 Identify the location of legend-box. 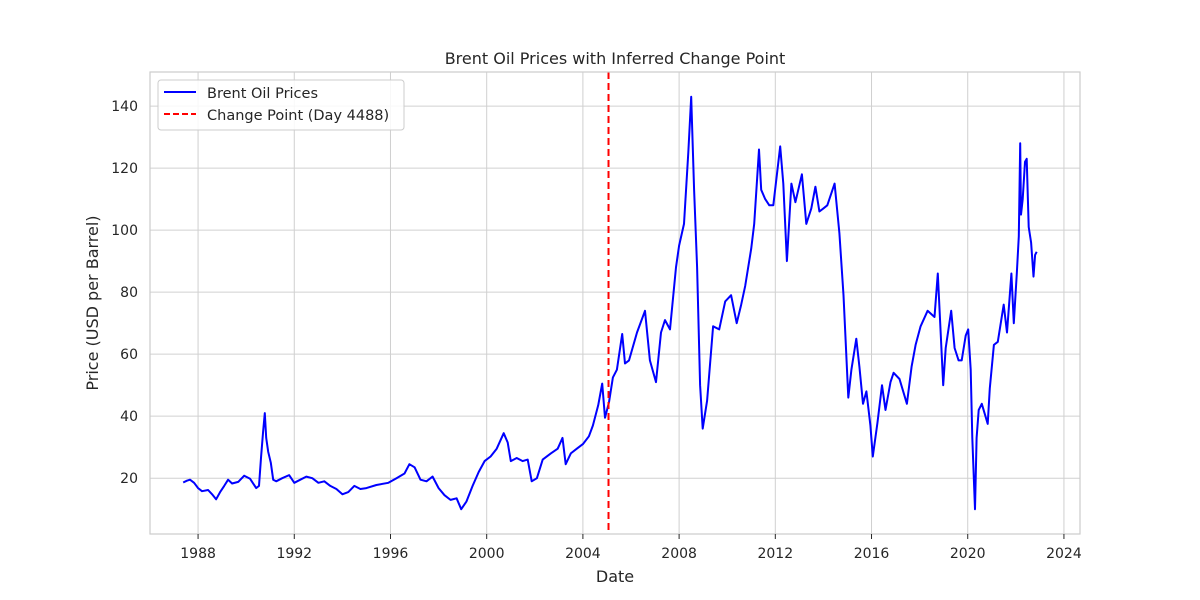
(281, 105).